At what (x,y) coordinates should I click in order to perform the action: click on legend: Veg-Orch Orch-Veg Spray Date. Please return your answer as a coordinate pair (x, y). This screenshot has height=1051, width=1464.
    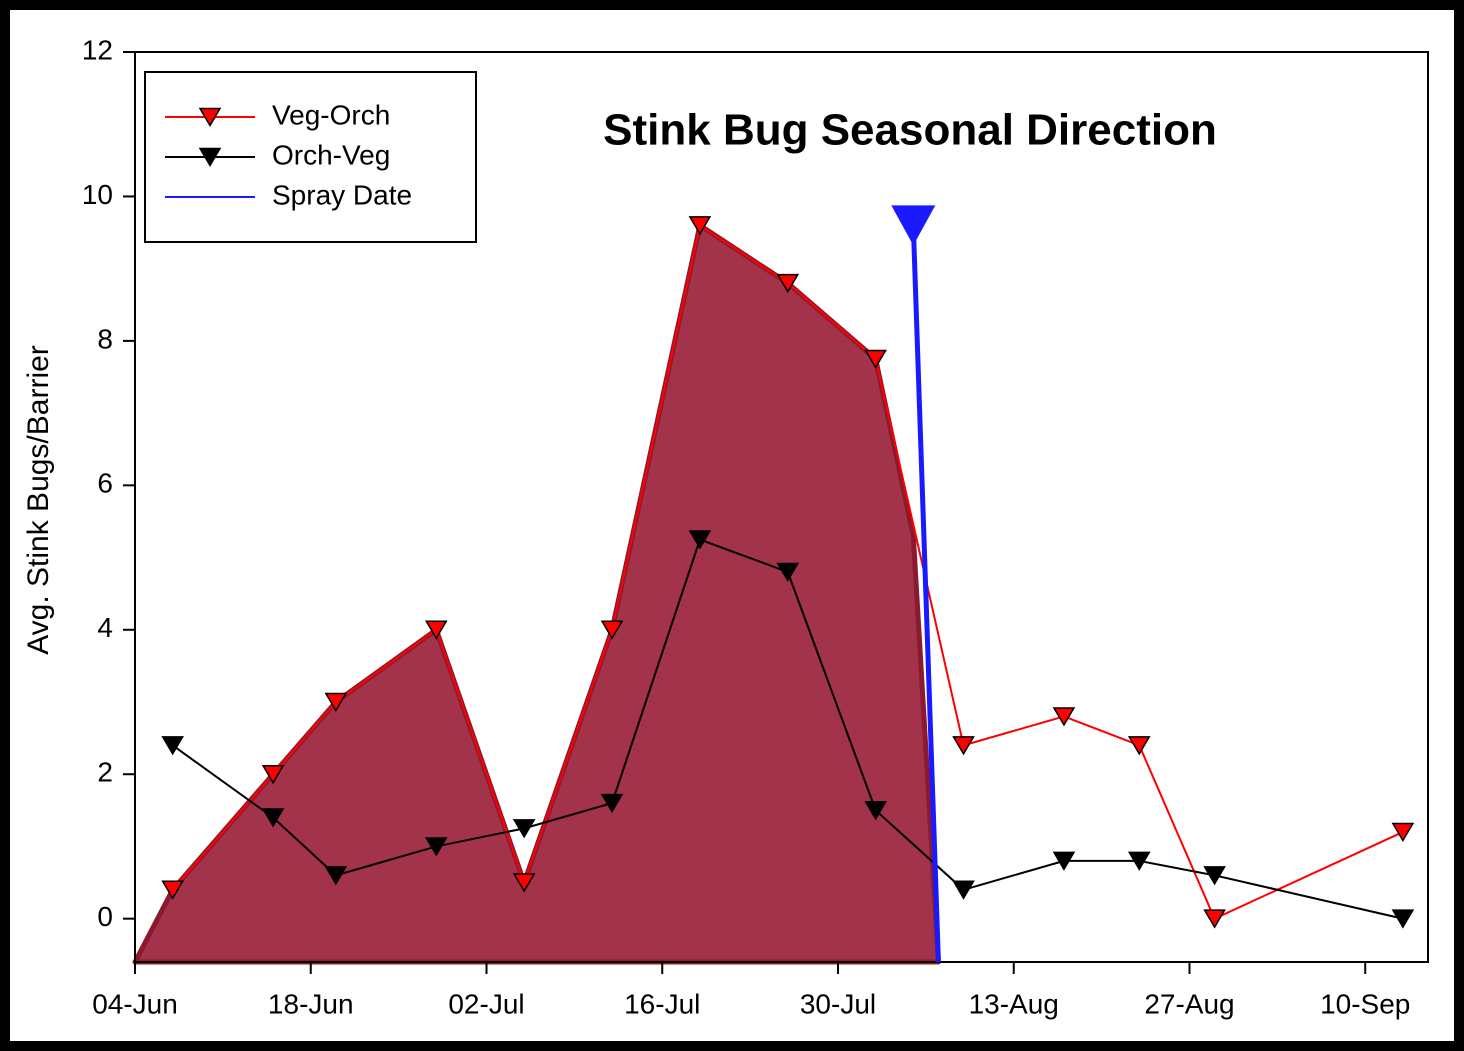
    Looking at the image, I should click on (310, 157).